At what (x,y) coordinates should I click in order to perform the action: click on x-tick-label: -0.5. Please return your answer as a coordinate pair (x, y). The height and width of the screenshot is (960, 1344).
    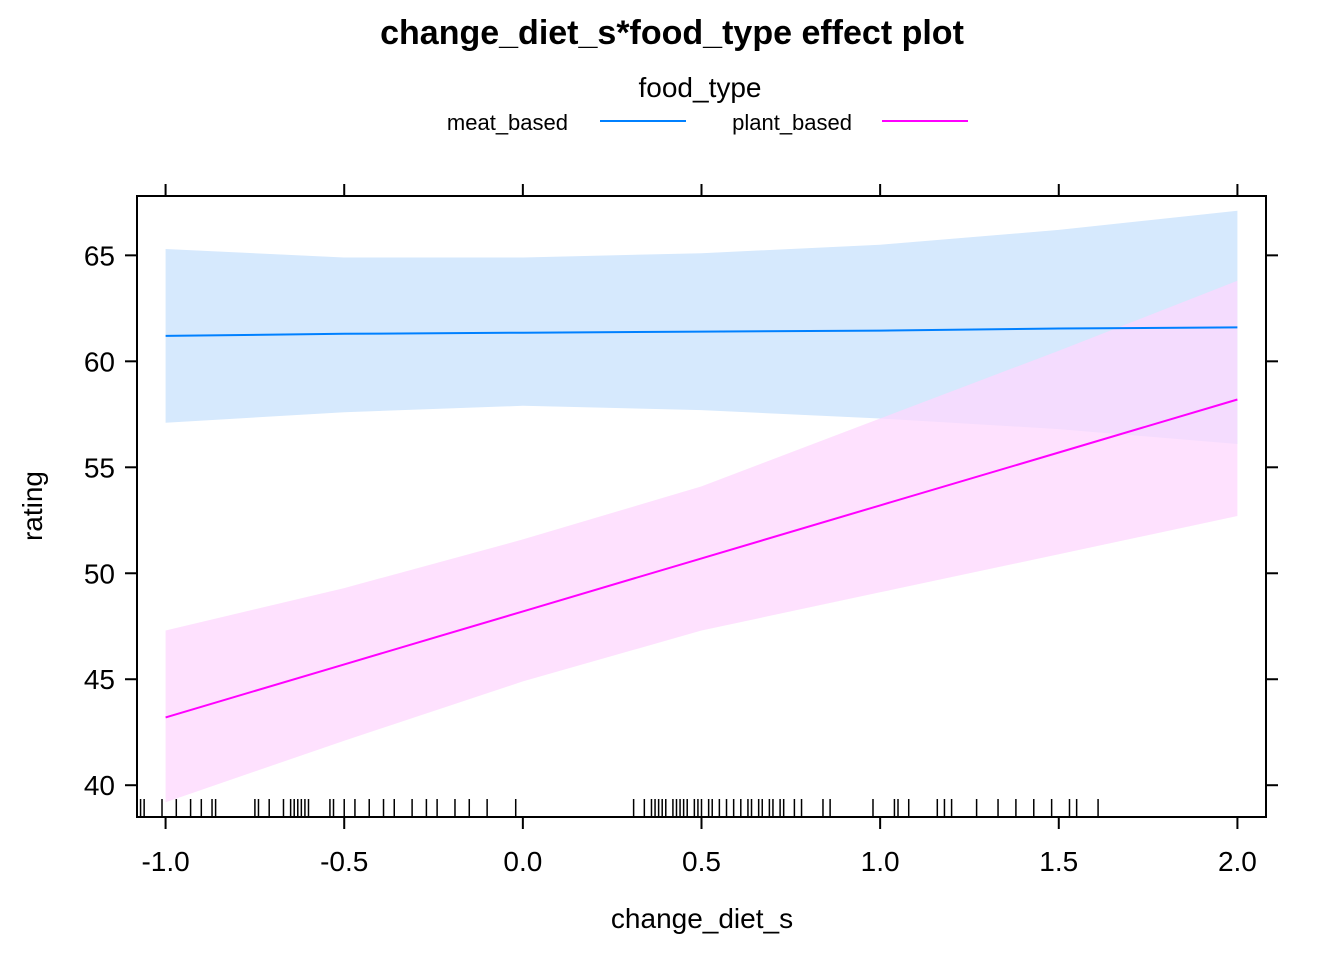
    Looking at the image, I should click on (344, 861).